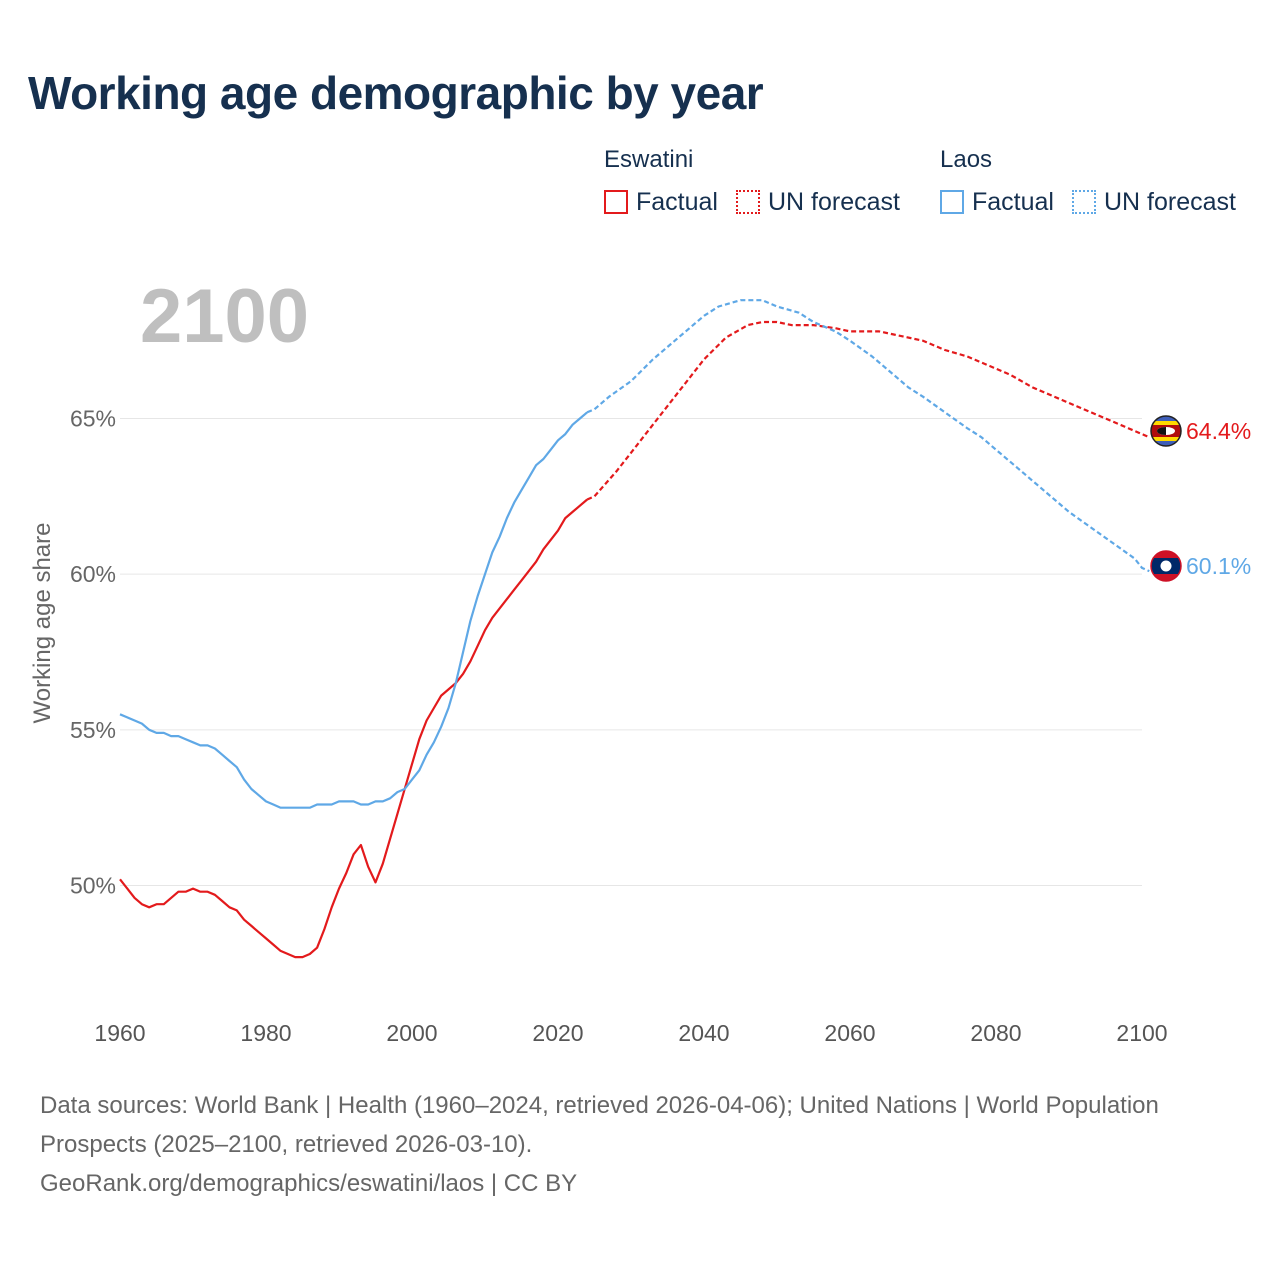 This screenshot has height=1280, width=1280. Describe the element at coordinates (1218, 498) in the screenshot. I see `end-labels: 64.4% 60.1%` at that location.